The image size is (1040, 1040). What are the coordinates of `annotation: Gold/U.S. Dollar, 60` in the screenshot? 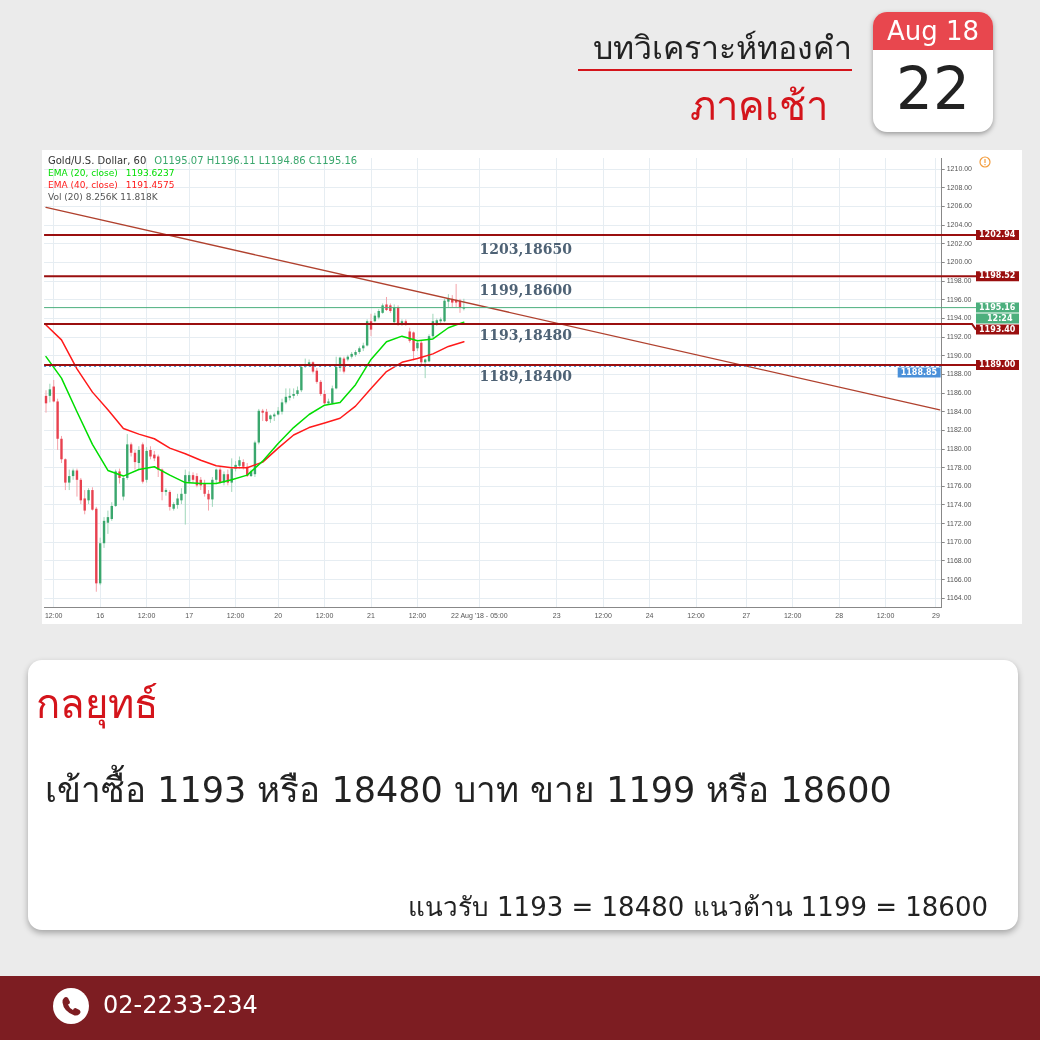 It's located at (97, 160).